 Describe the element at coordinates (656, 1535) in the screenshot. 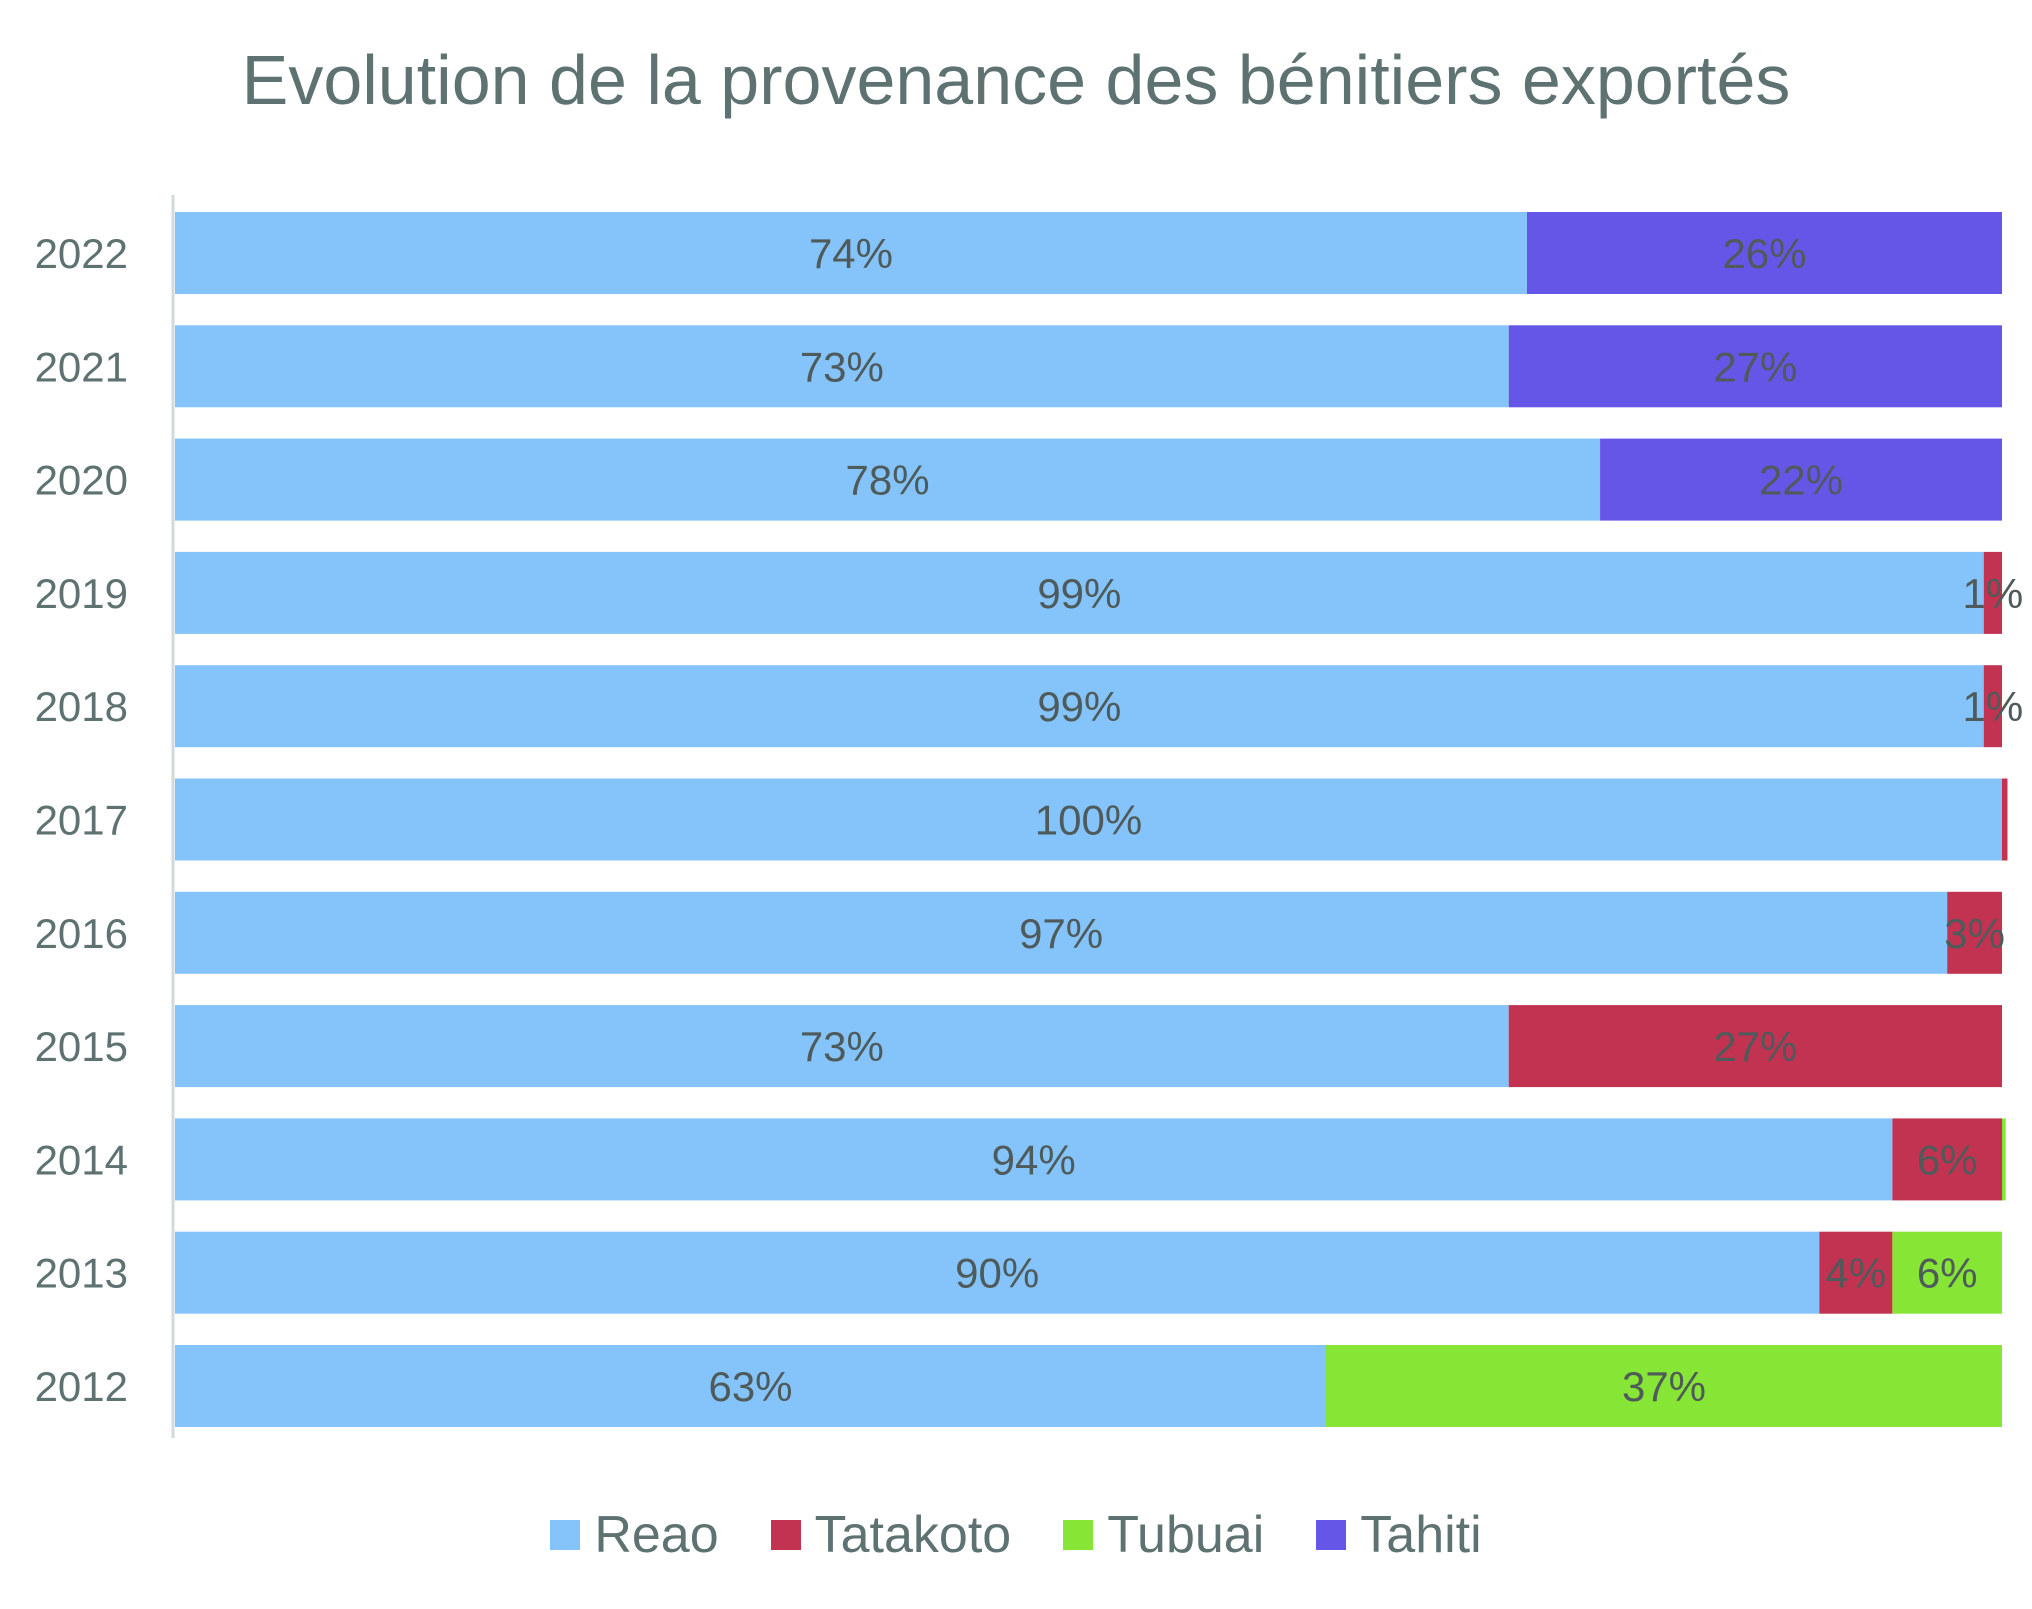

I see `legend-label-reao: Reao` at that location.